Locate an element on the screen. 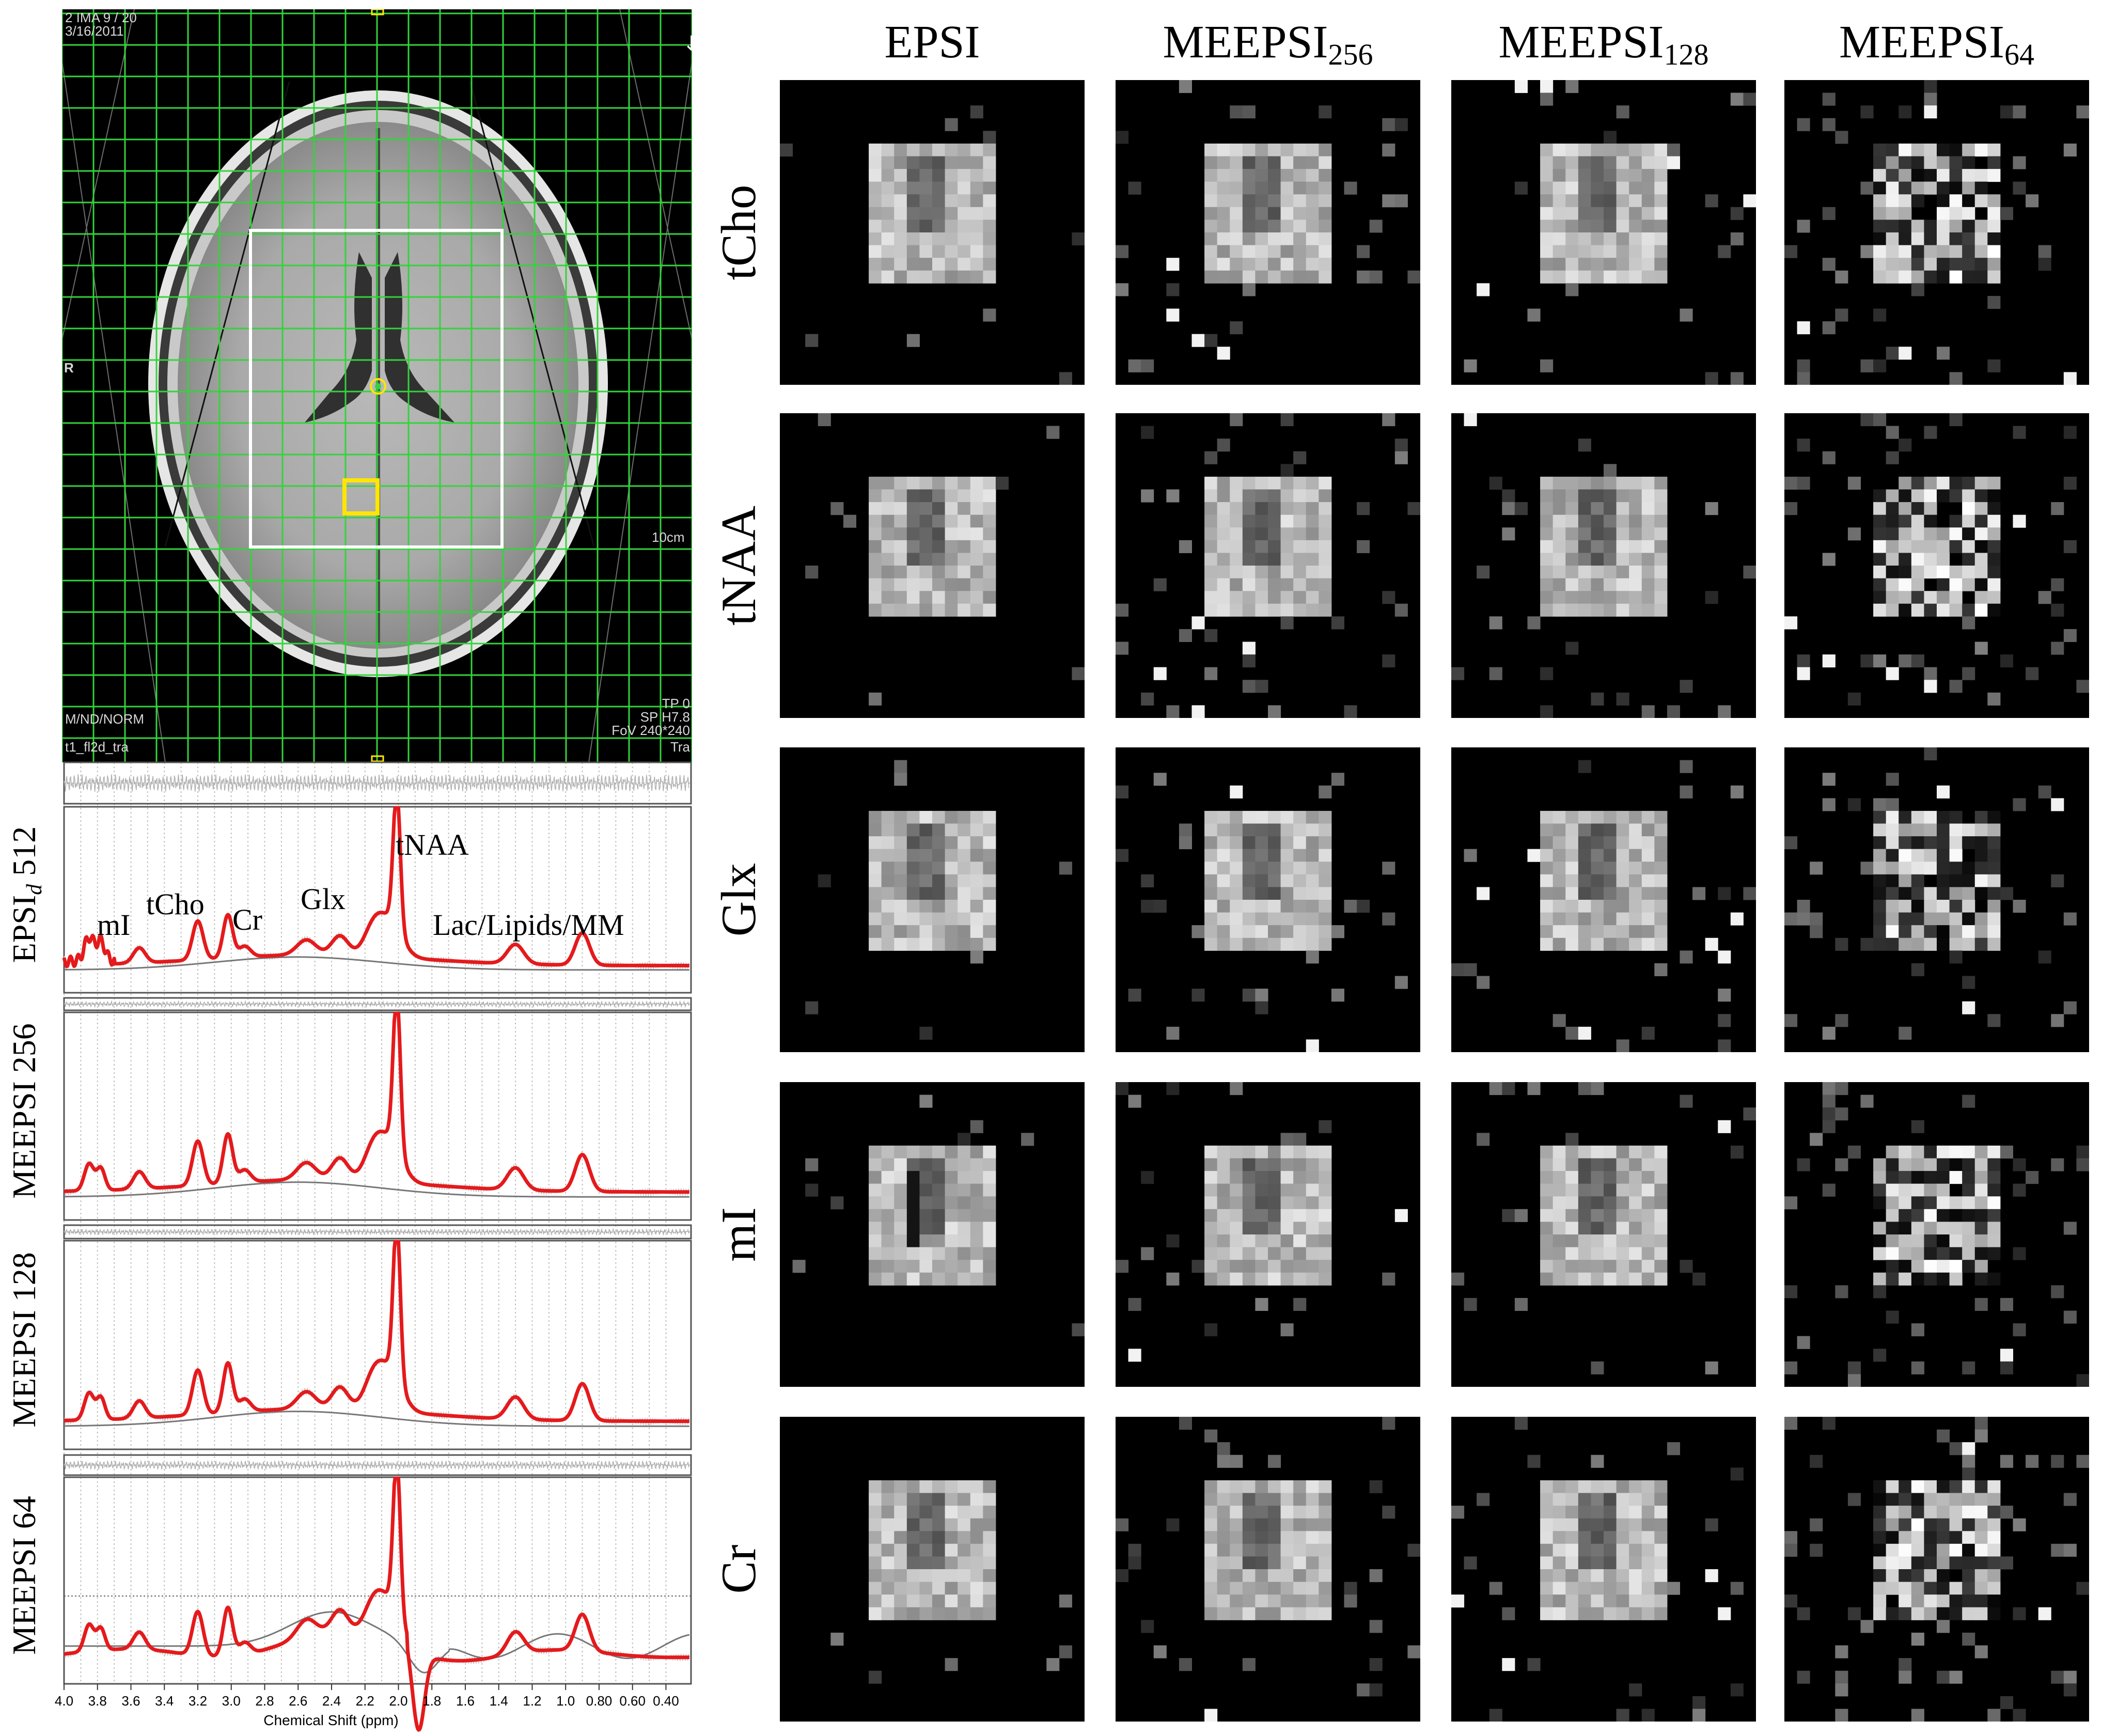 The height and width of the screenshot is (1736, 2102). saturation-band-lines is located at coordinates (379, 314).